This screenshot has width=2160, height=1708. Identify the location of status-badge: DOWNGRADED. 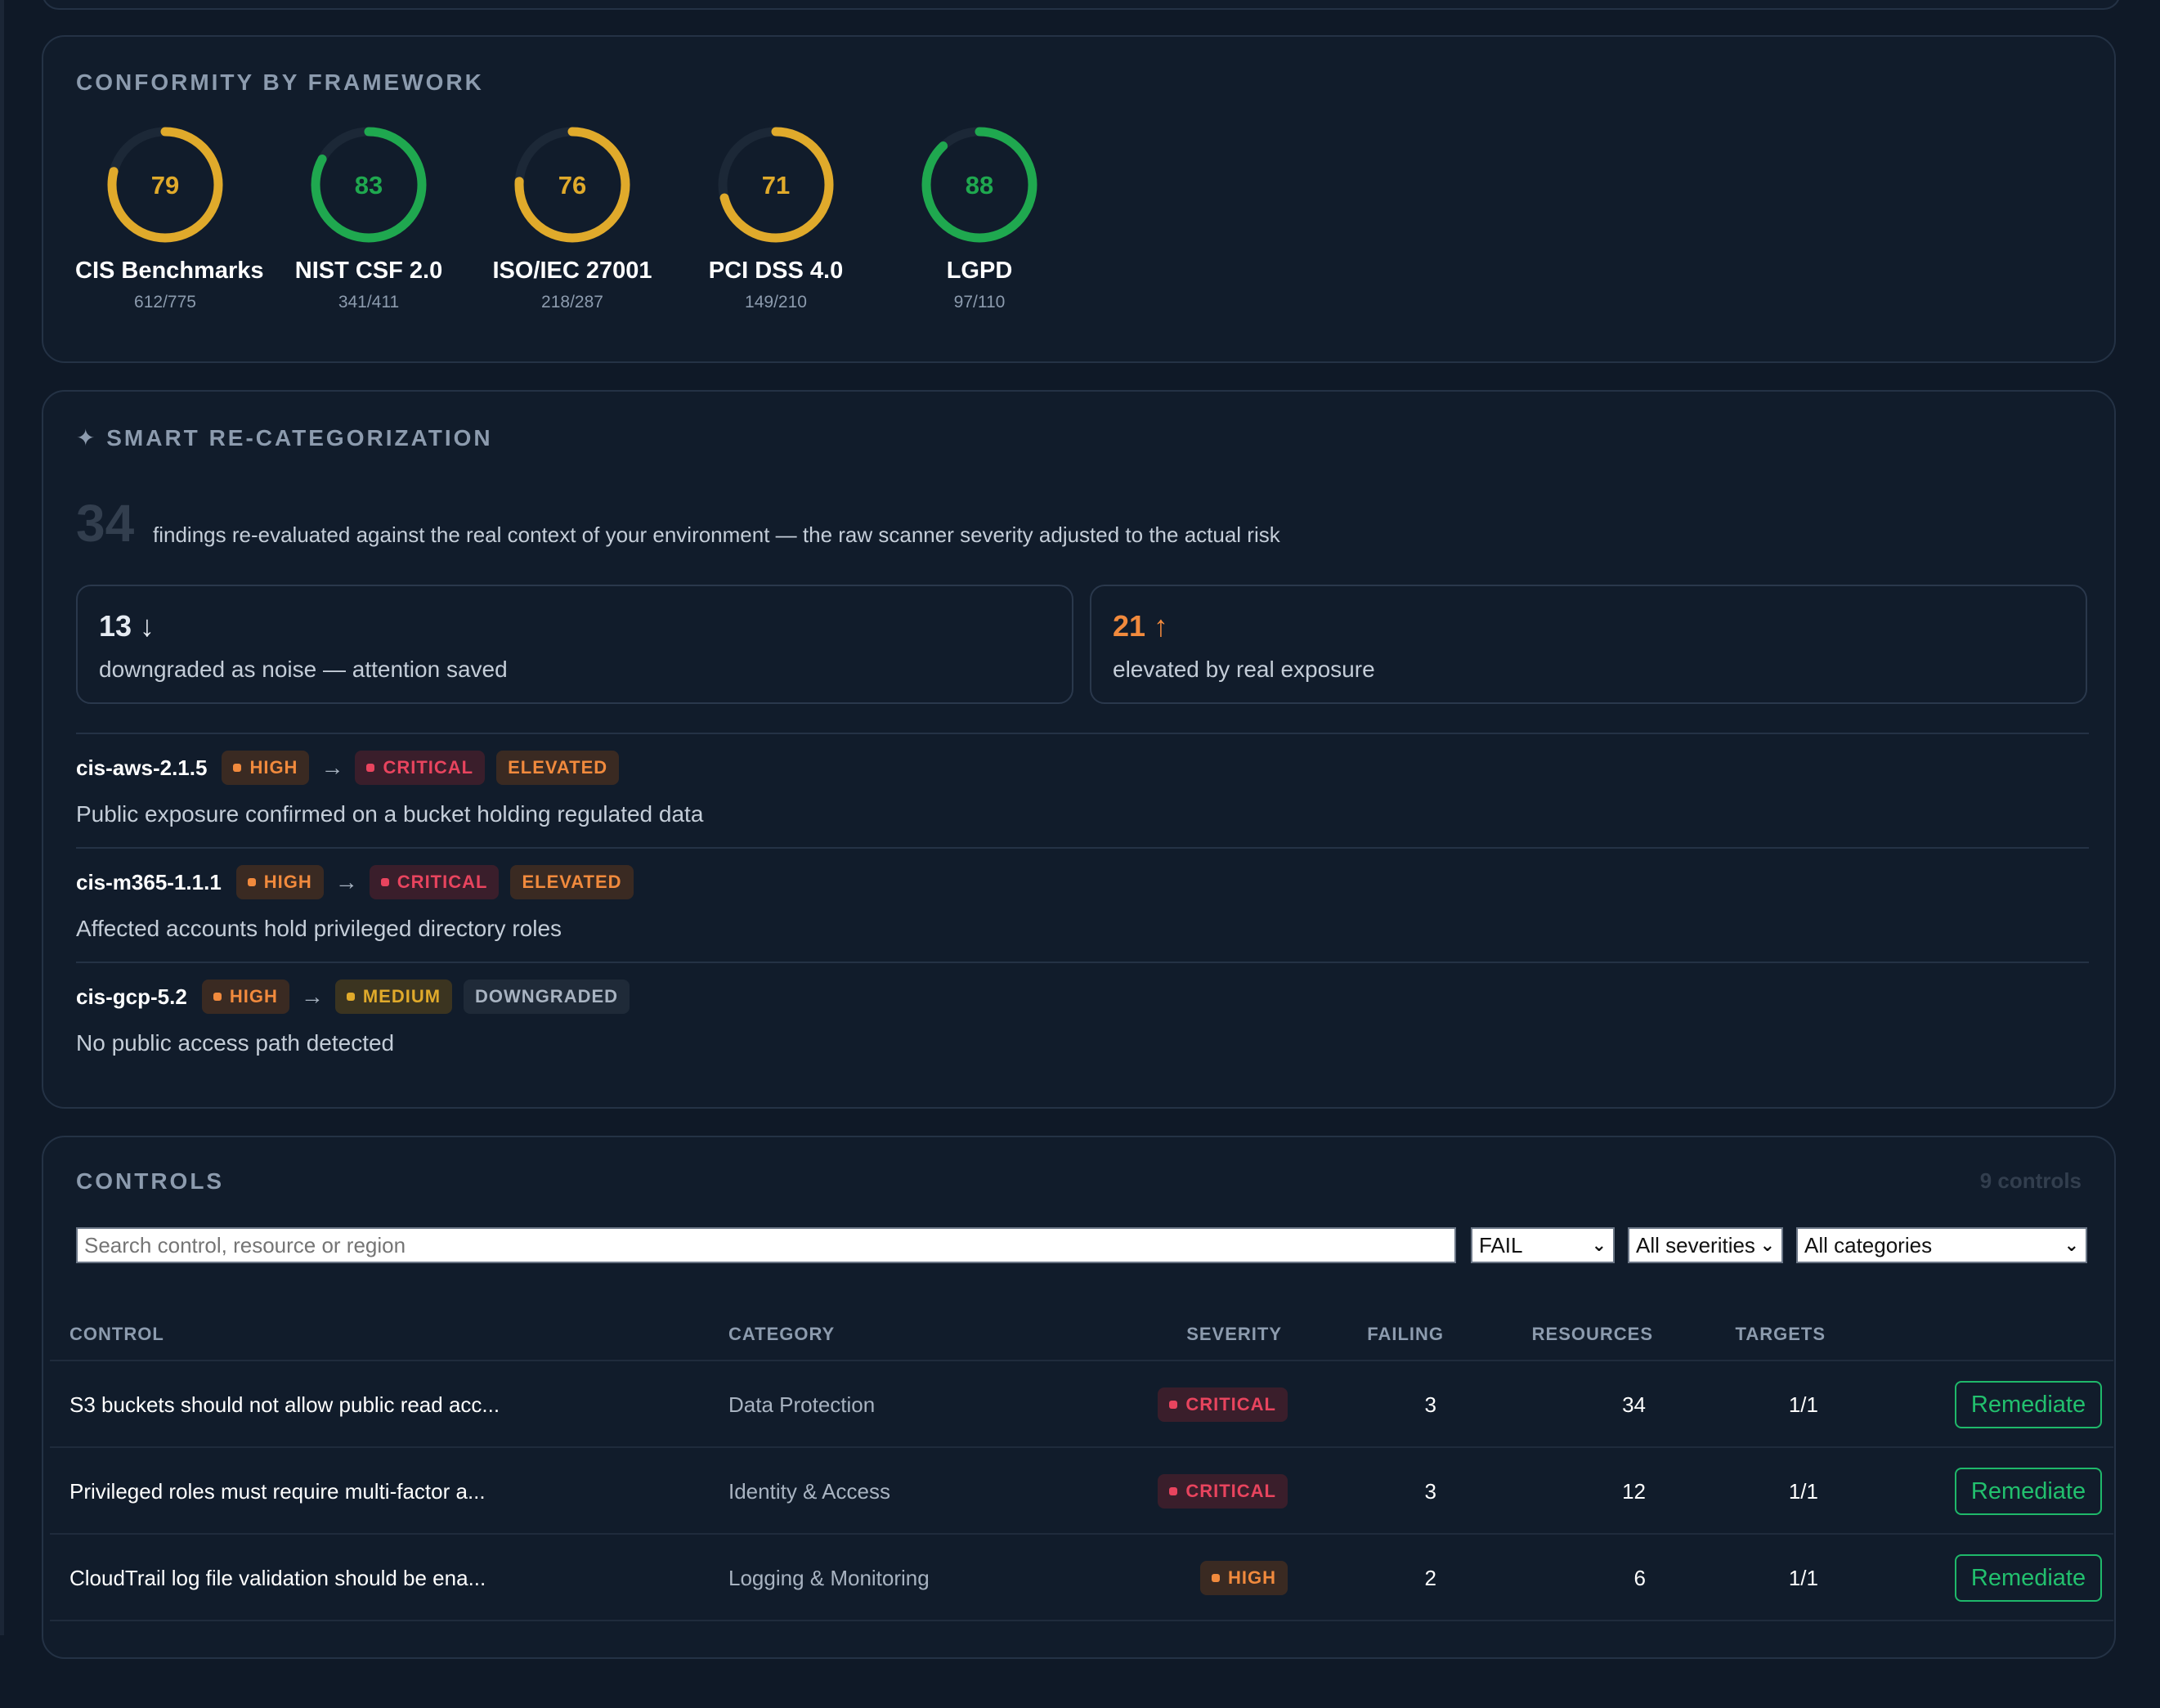
(547, 997).